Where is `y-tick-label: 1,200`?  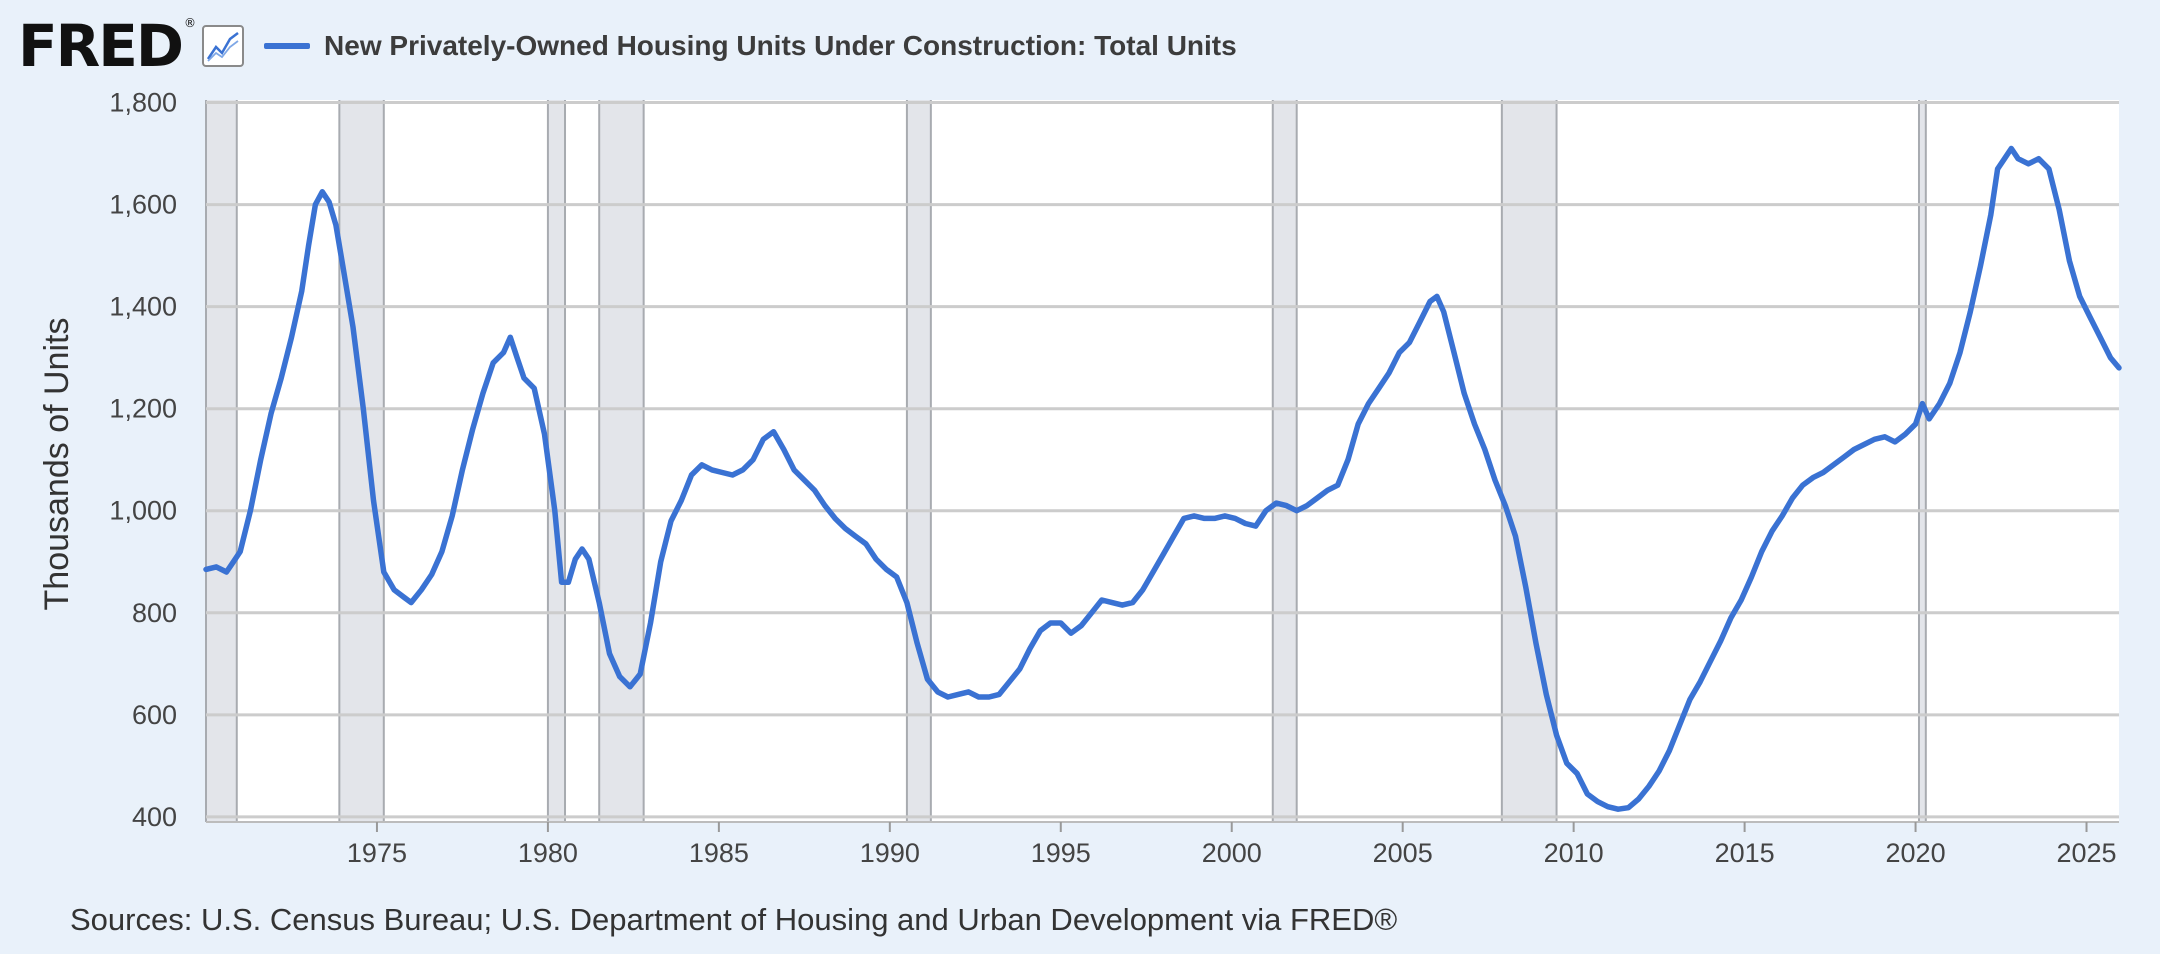 y-tick-label: 1,200 is located at coordinates (143, 409).